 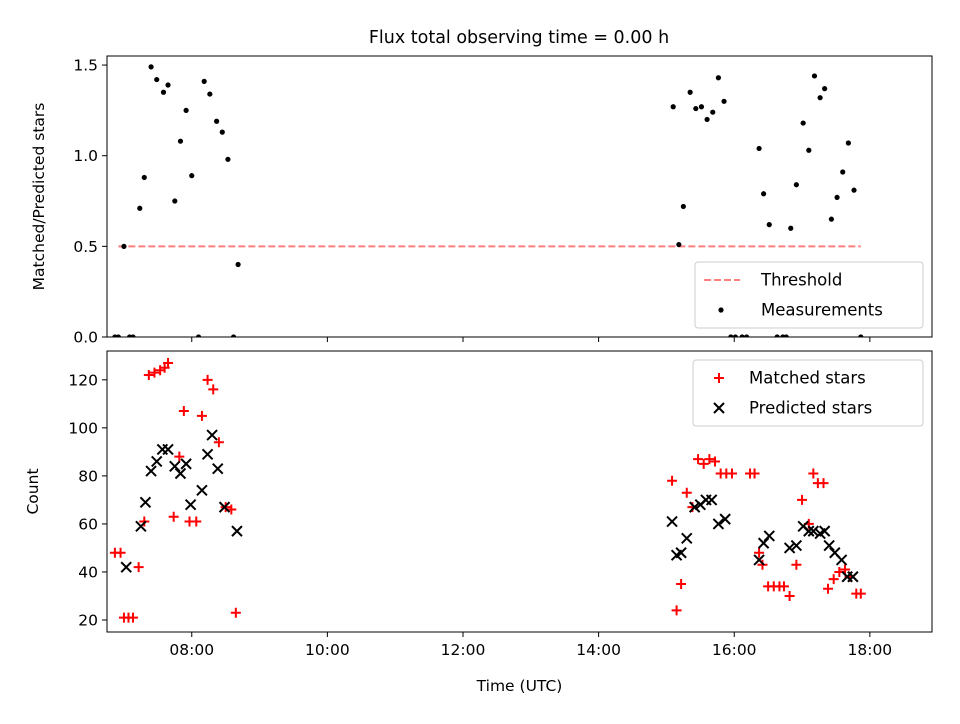 What do you see at coordinates (519, 38) in the screenshot?
I see `figure-title: Flux total observing time = 0.00 h` at bounding box center [519, 38].